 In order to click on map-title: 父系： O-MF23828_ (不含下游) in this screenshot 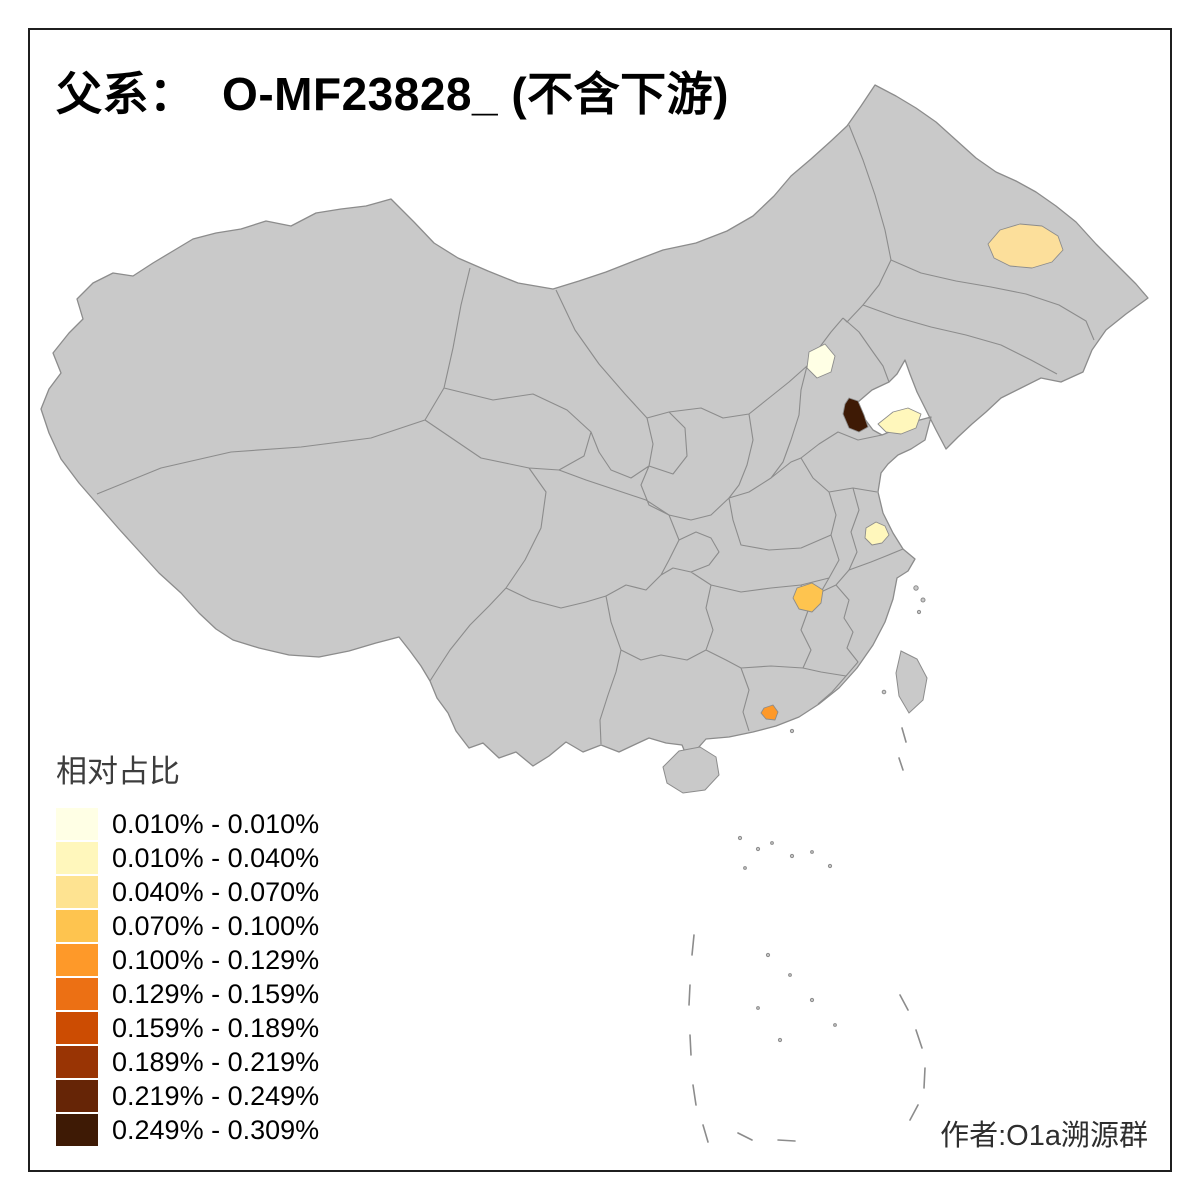, I will do `click(392, 94)`.